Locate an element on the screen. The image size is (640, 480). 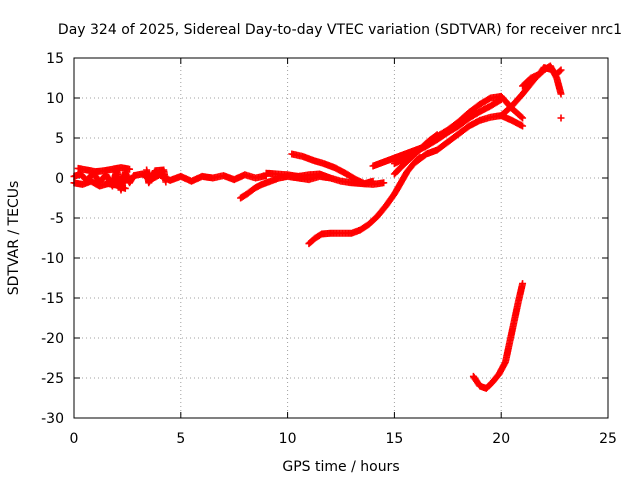
y-tick-label: 10 is located at coordinates (55, 99).